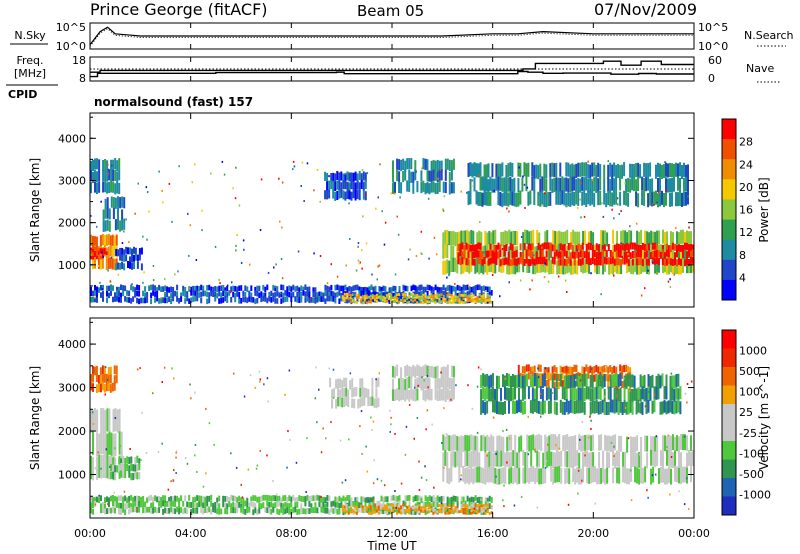 The image size is (800, 554). What do you see at coordinates (746, 187) in the screenshot?
I see `colorbar-tick-label: 20` at bounding box center [746, 187].